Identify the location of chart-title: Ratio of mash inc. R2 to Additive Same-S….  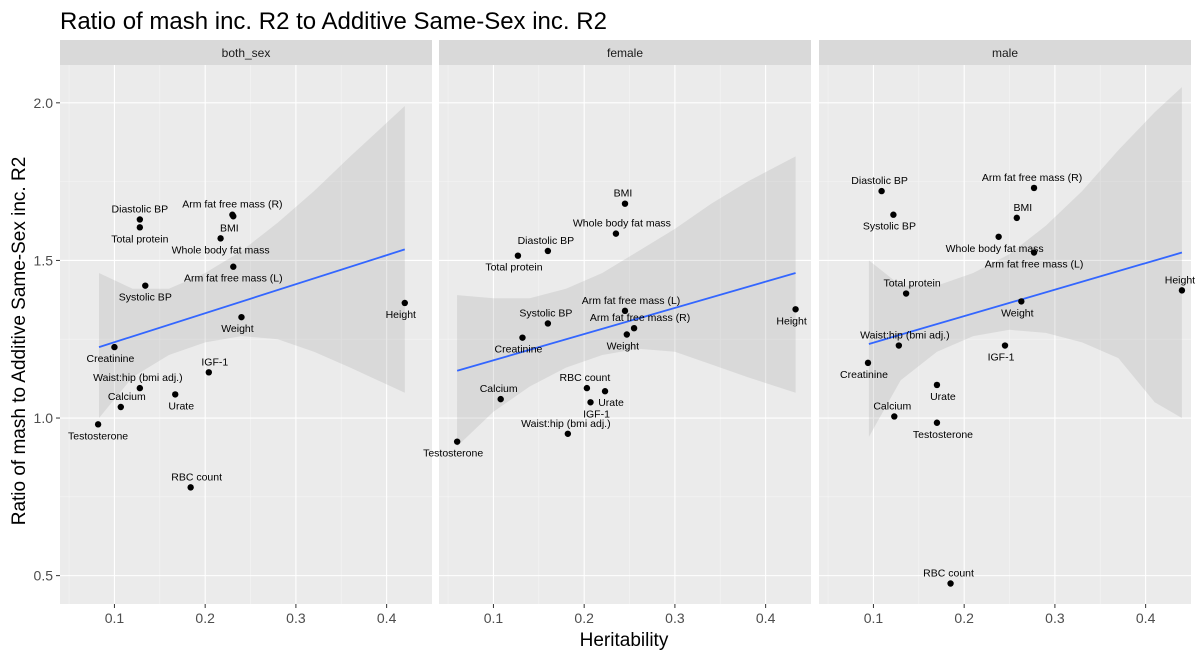
(333, 21).